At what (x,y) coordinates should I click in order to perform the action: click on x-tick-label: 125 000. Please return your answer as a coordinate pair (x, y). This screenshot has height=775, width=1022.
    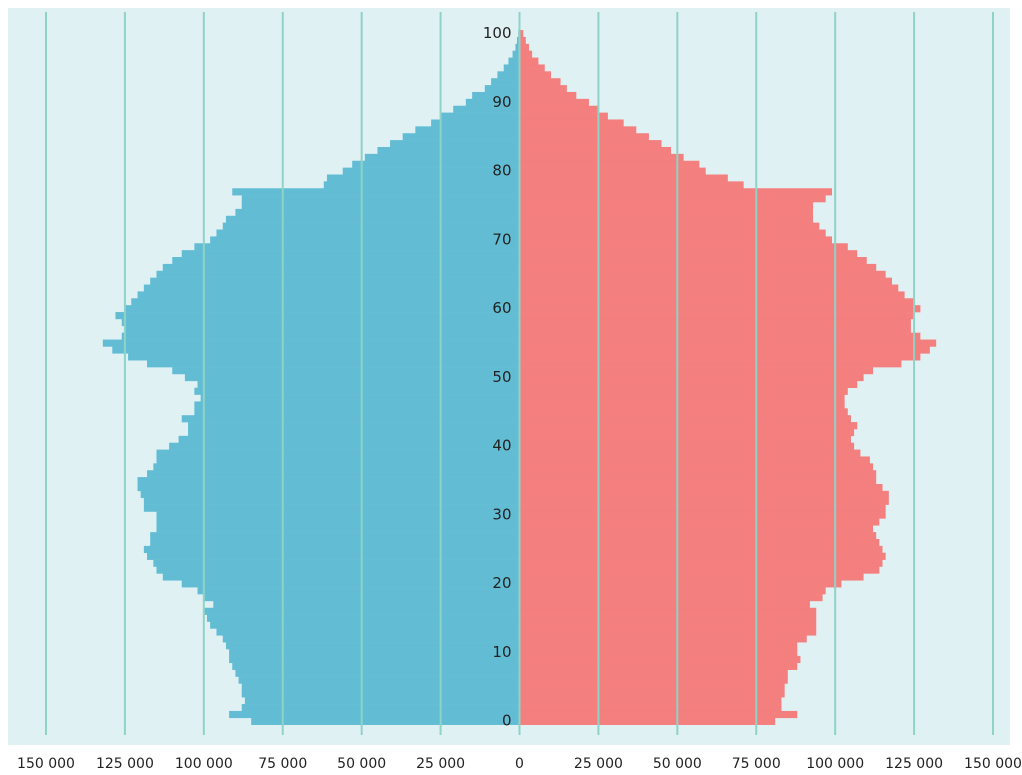
    Looking at the image, I should click on (125, 764).